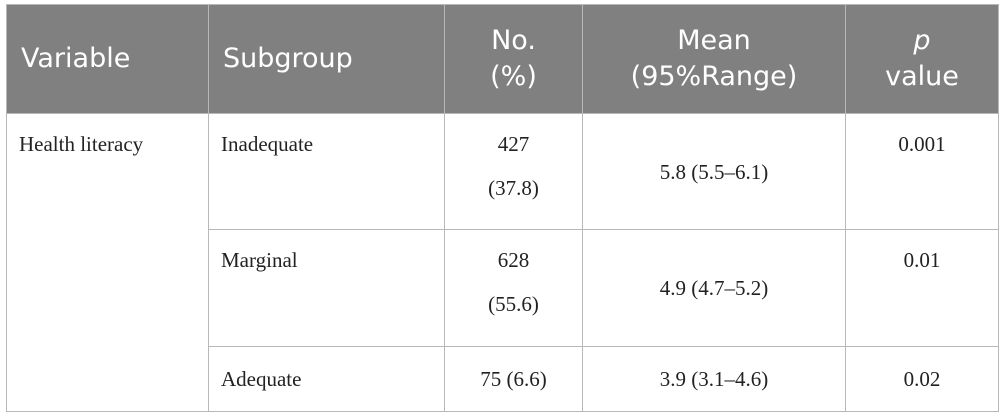  Describe the element at coordinates (922, 288) in the screenshot. I see `p-value-cell: 0.01` at that location.